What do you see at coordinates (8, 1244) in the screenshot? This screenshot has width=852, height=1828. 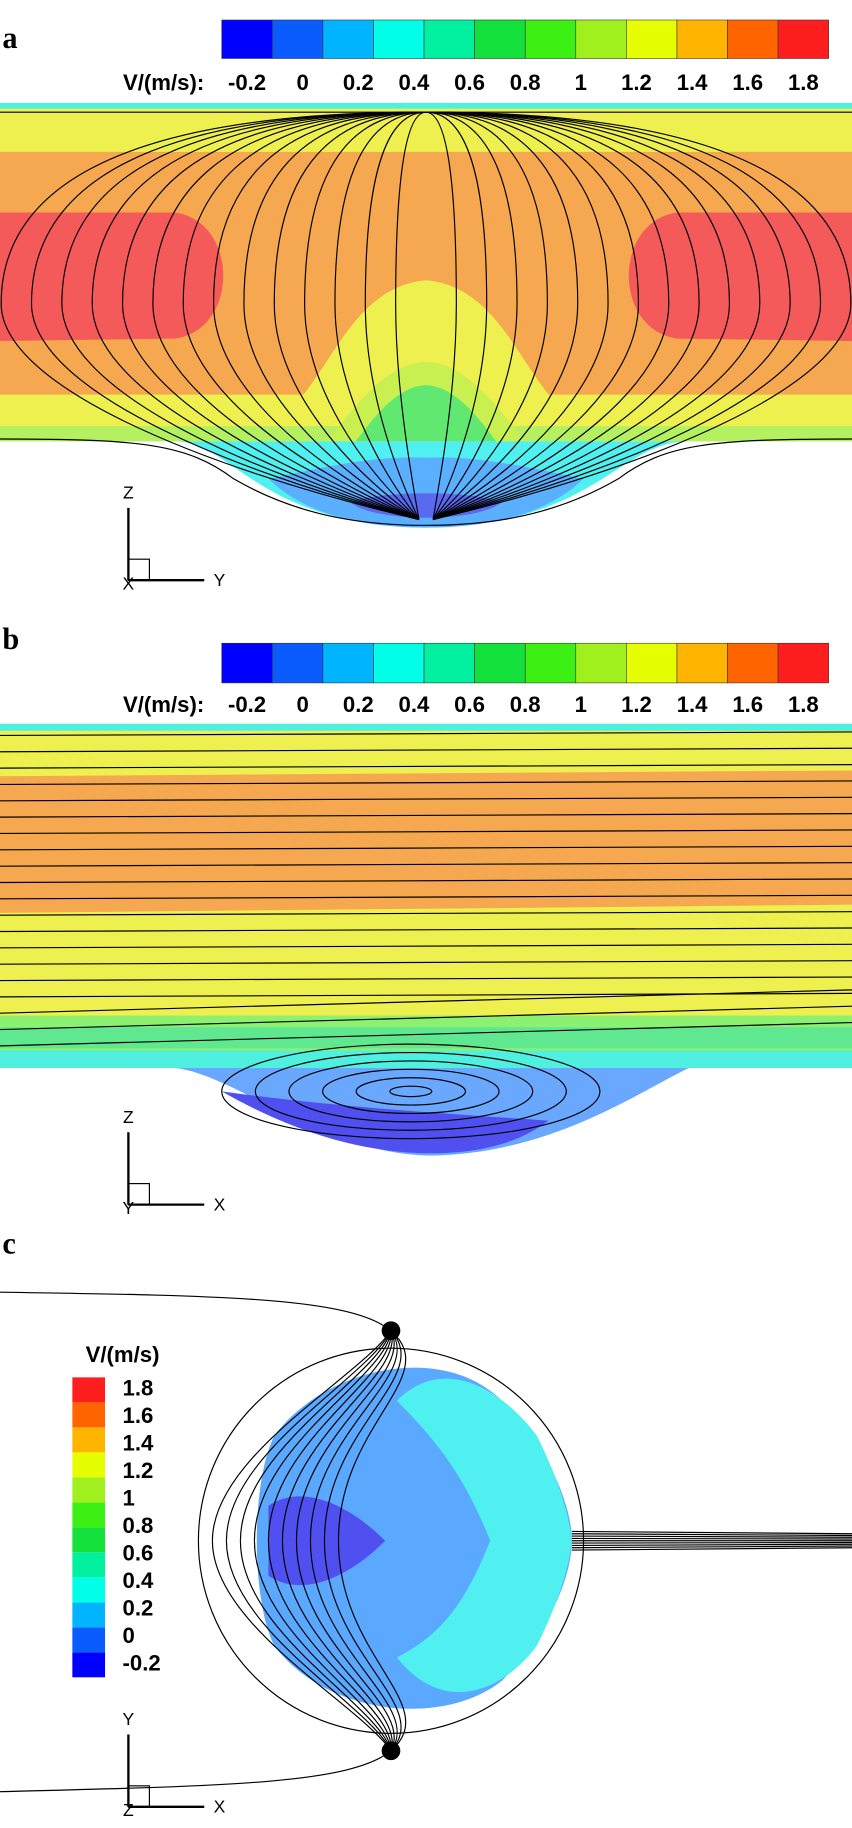 I see `panel-label: c` at bounding box center [8, 1244].